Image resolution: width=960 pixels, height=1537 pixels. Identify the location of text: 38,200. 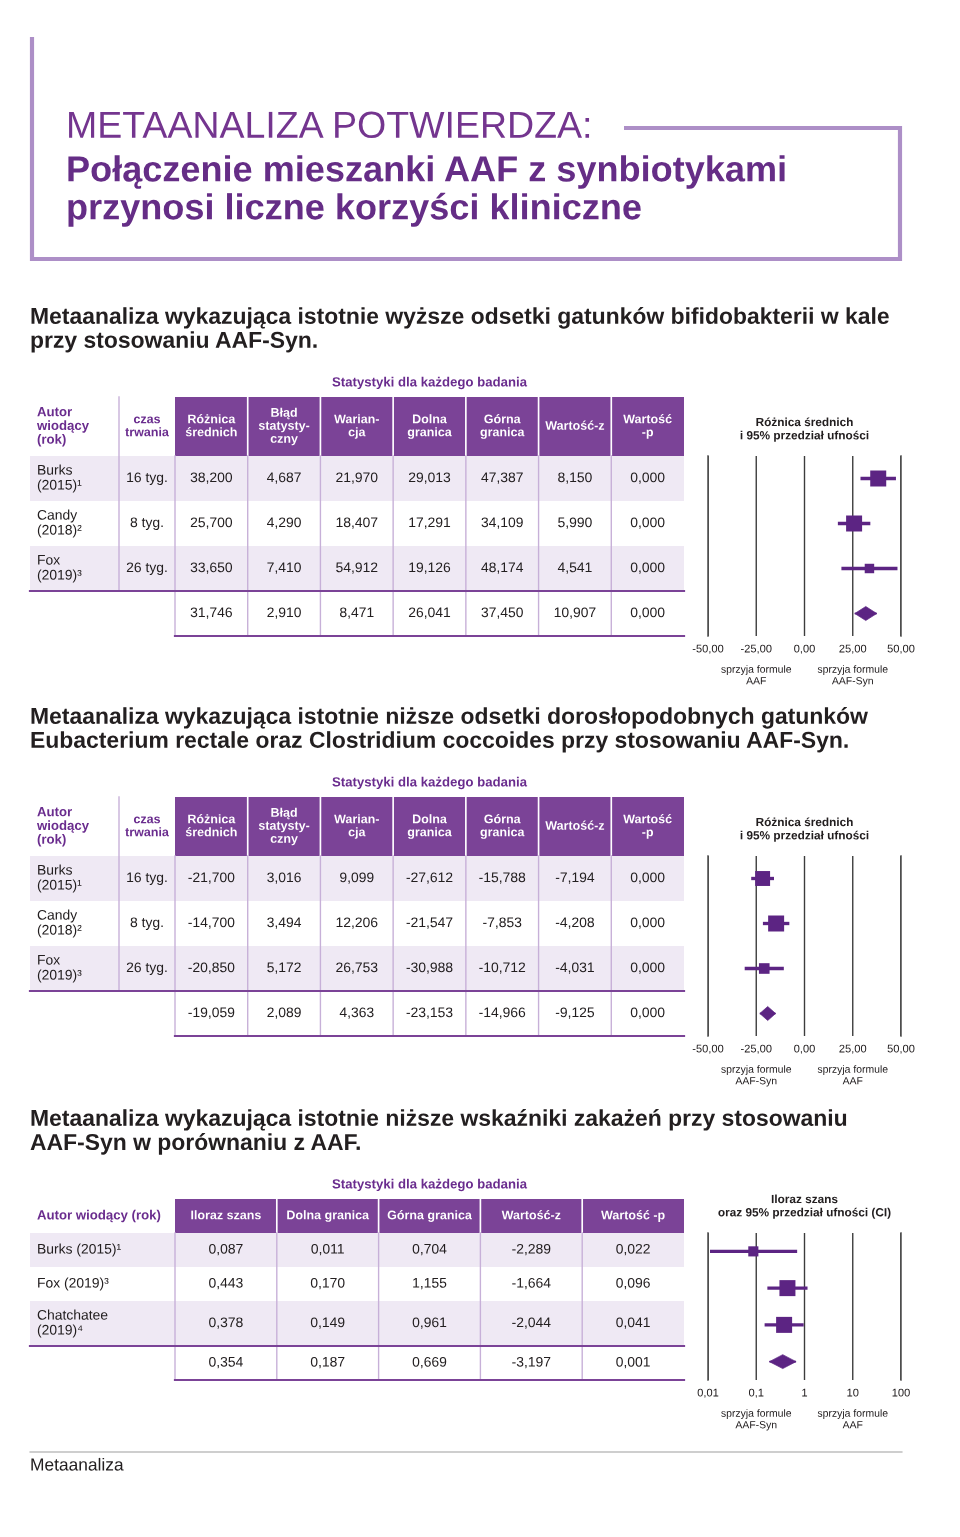
(211, 478).